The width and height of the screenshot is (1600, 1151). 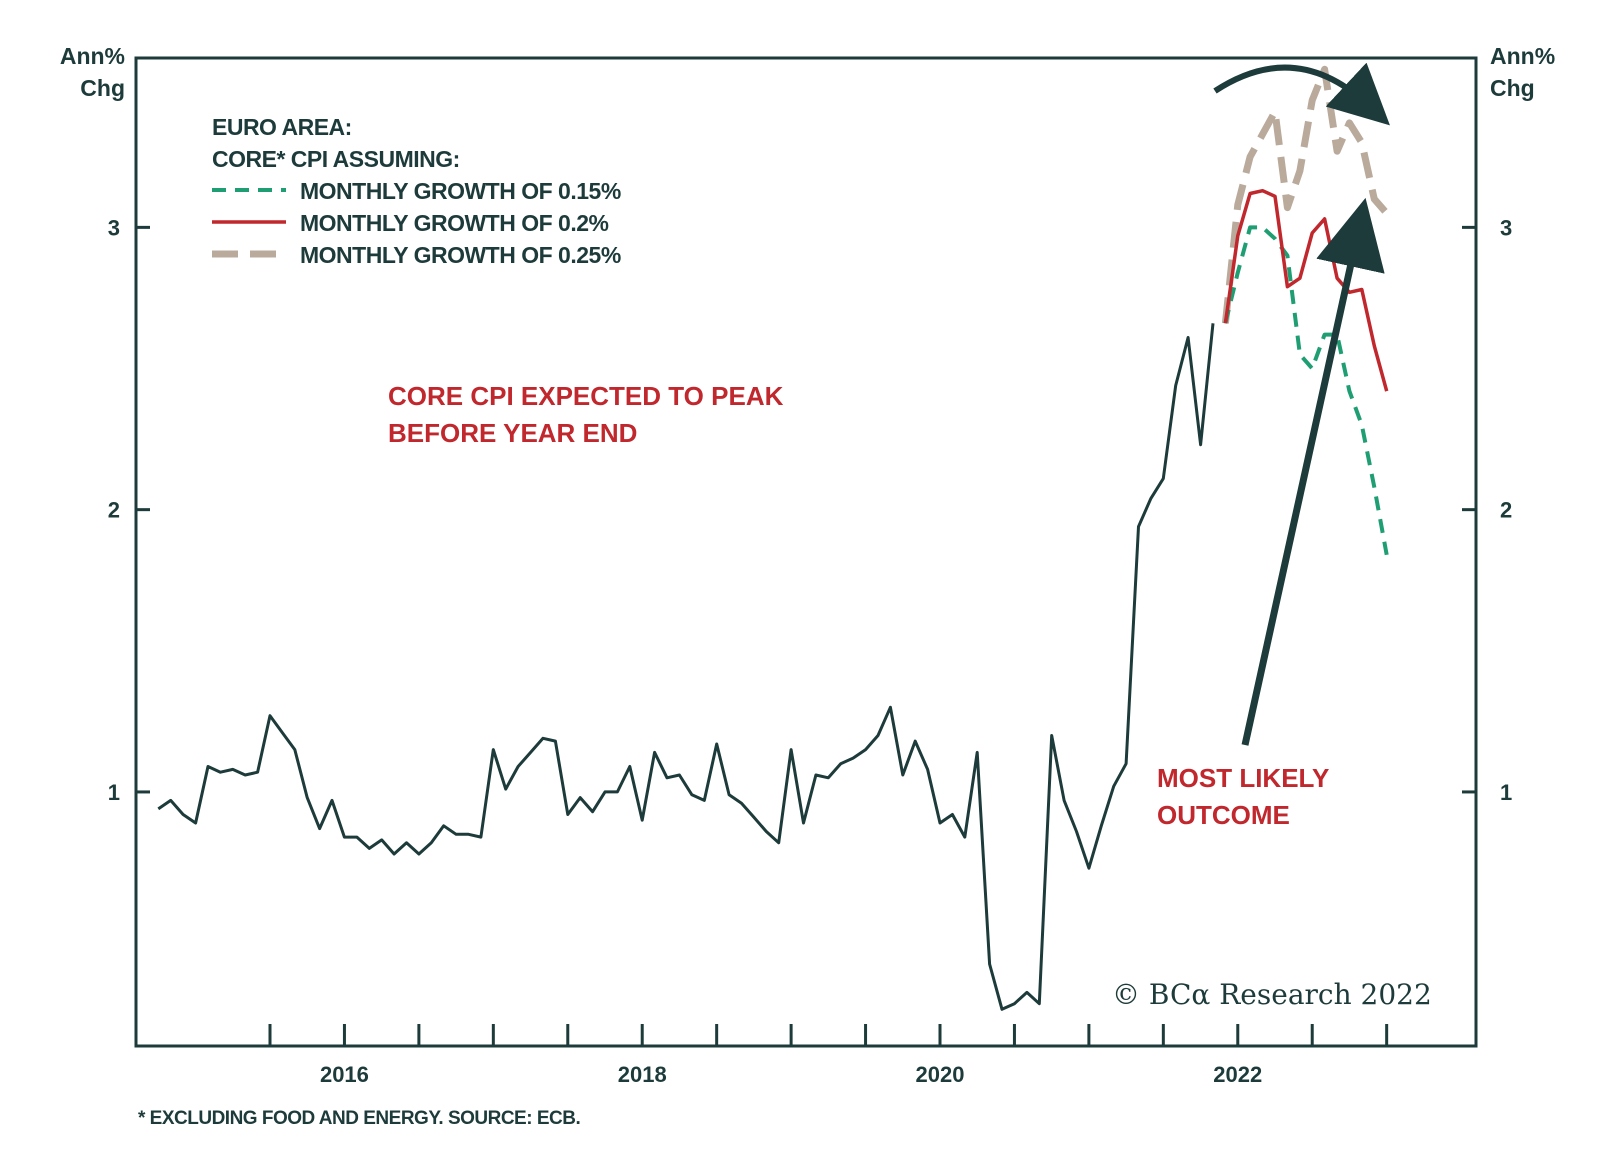 I want to click on annotation-most-likely: MOST LIKELY OUTCOME, so click(x=1243, y=797).